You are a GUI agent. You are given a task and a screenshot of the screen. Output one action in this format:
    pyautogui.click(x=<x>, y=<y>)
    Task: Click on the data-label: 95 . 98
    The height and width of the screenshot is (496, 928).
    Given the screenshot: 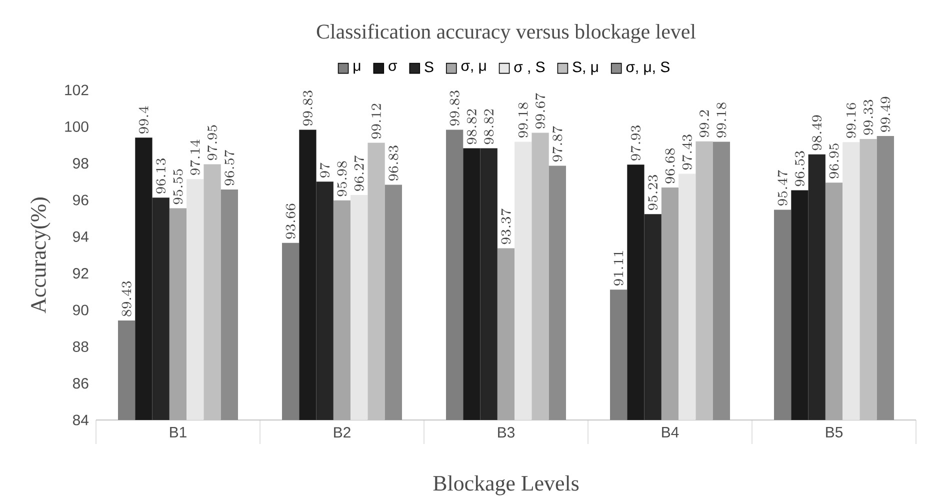 What is the action you would take?
    pyautogui.click(x=342, y=178)
    